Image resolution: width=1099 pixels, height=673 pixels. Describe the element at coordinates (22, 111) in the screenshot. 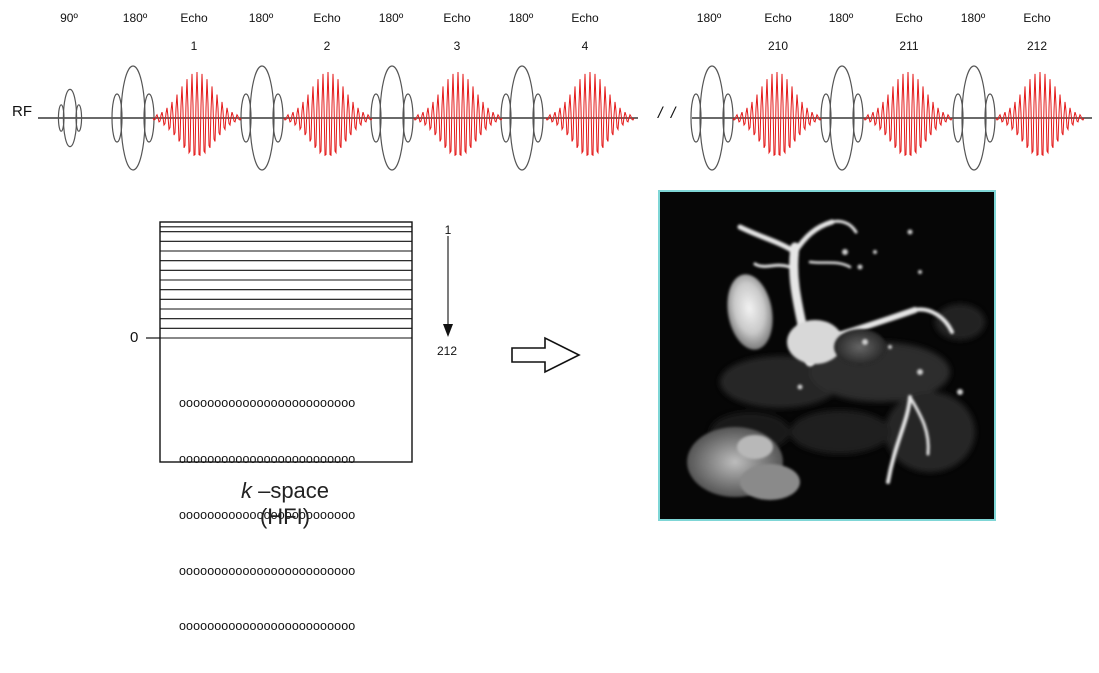

I see `rf-axis-label: RF` at that location.